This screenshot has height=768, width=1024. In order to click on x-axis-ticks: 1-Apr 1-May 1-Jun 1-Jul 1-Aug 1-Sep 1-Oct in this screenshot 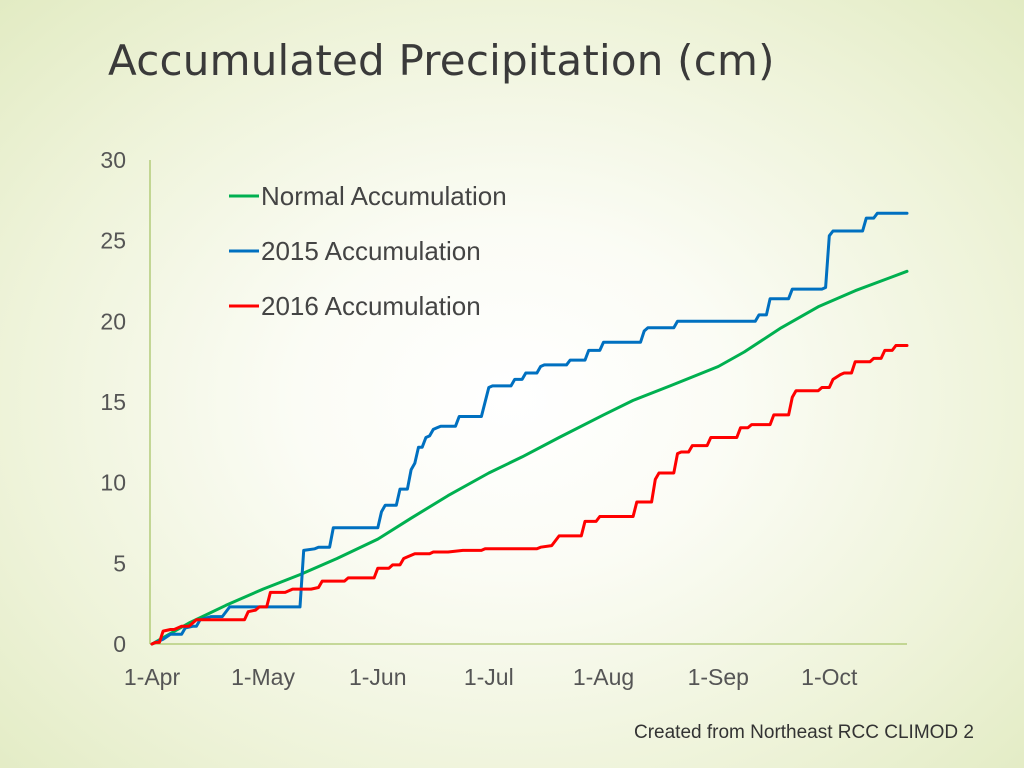, I will do `click(491, 677)`.